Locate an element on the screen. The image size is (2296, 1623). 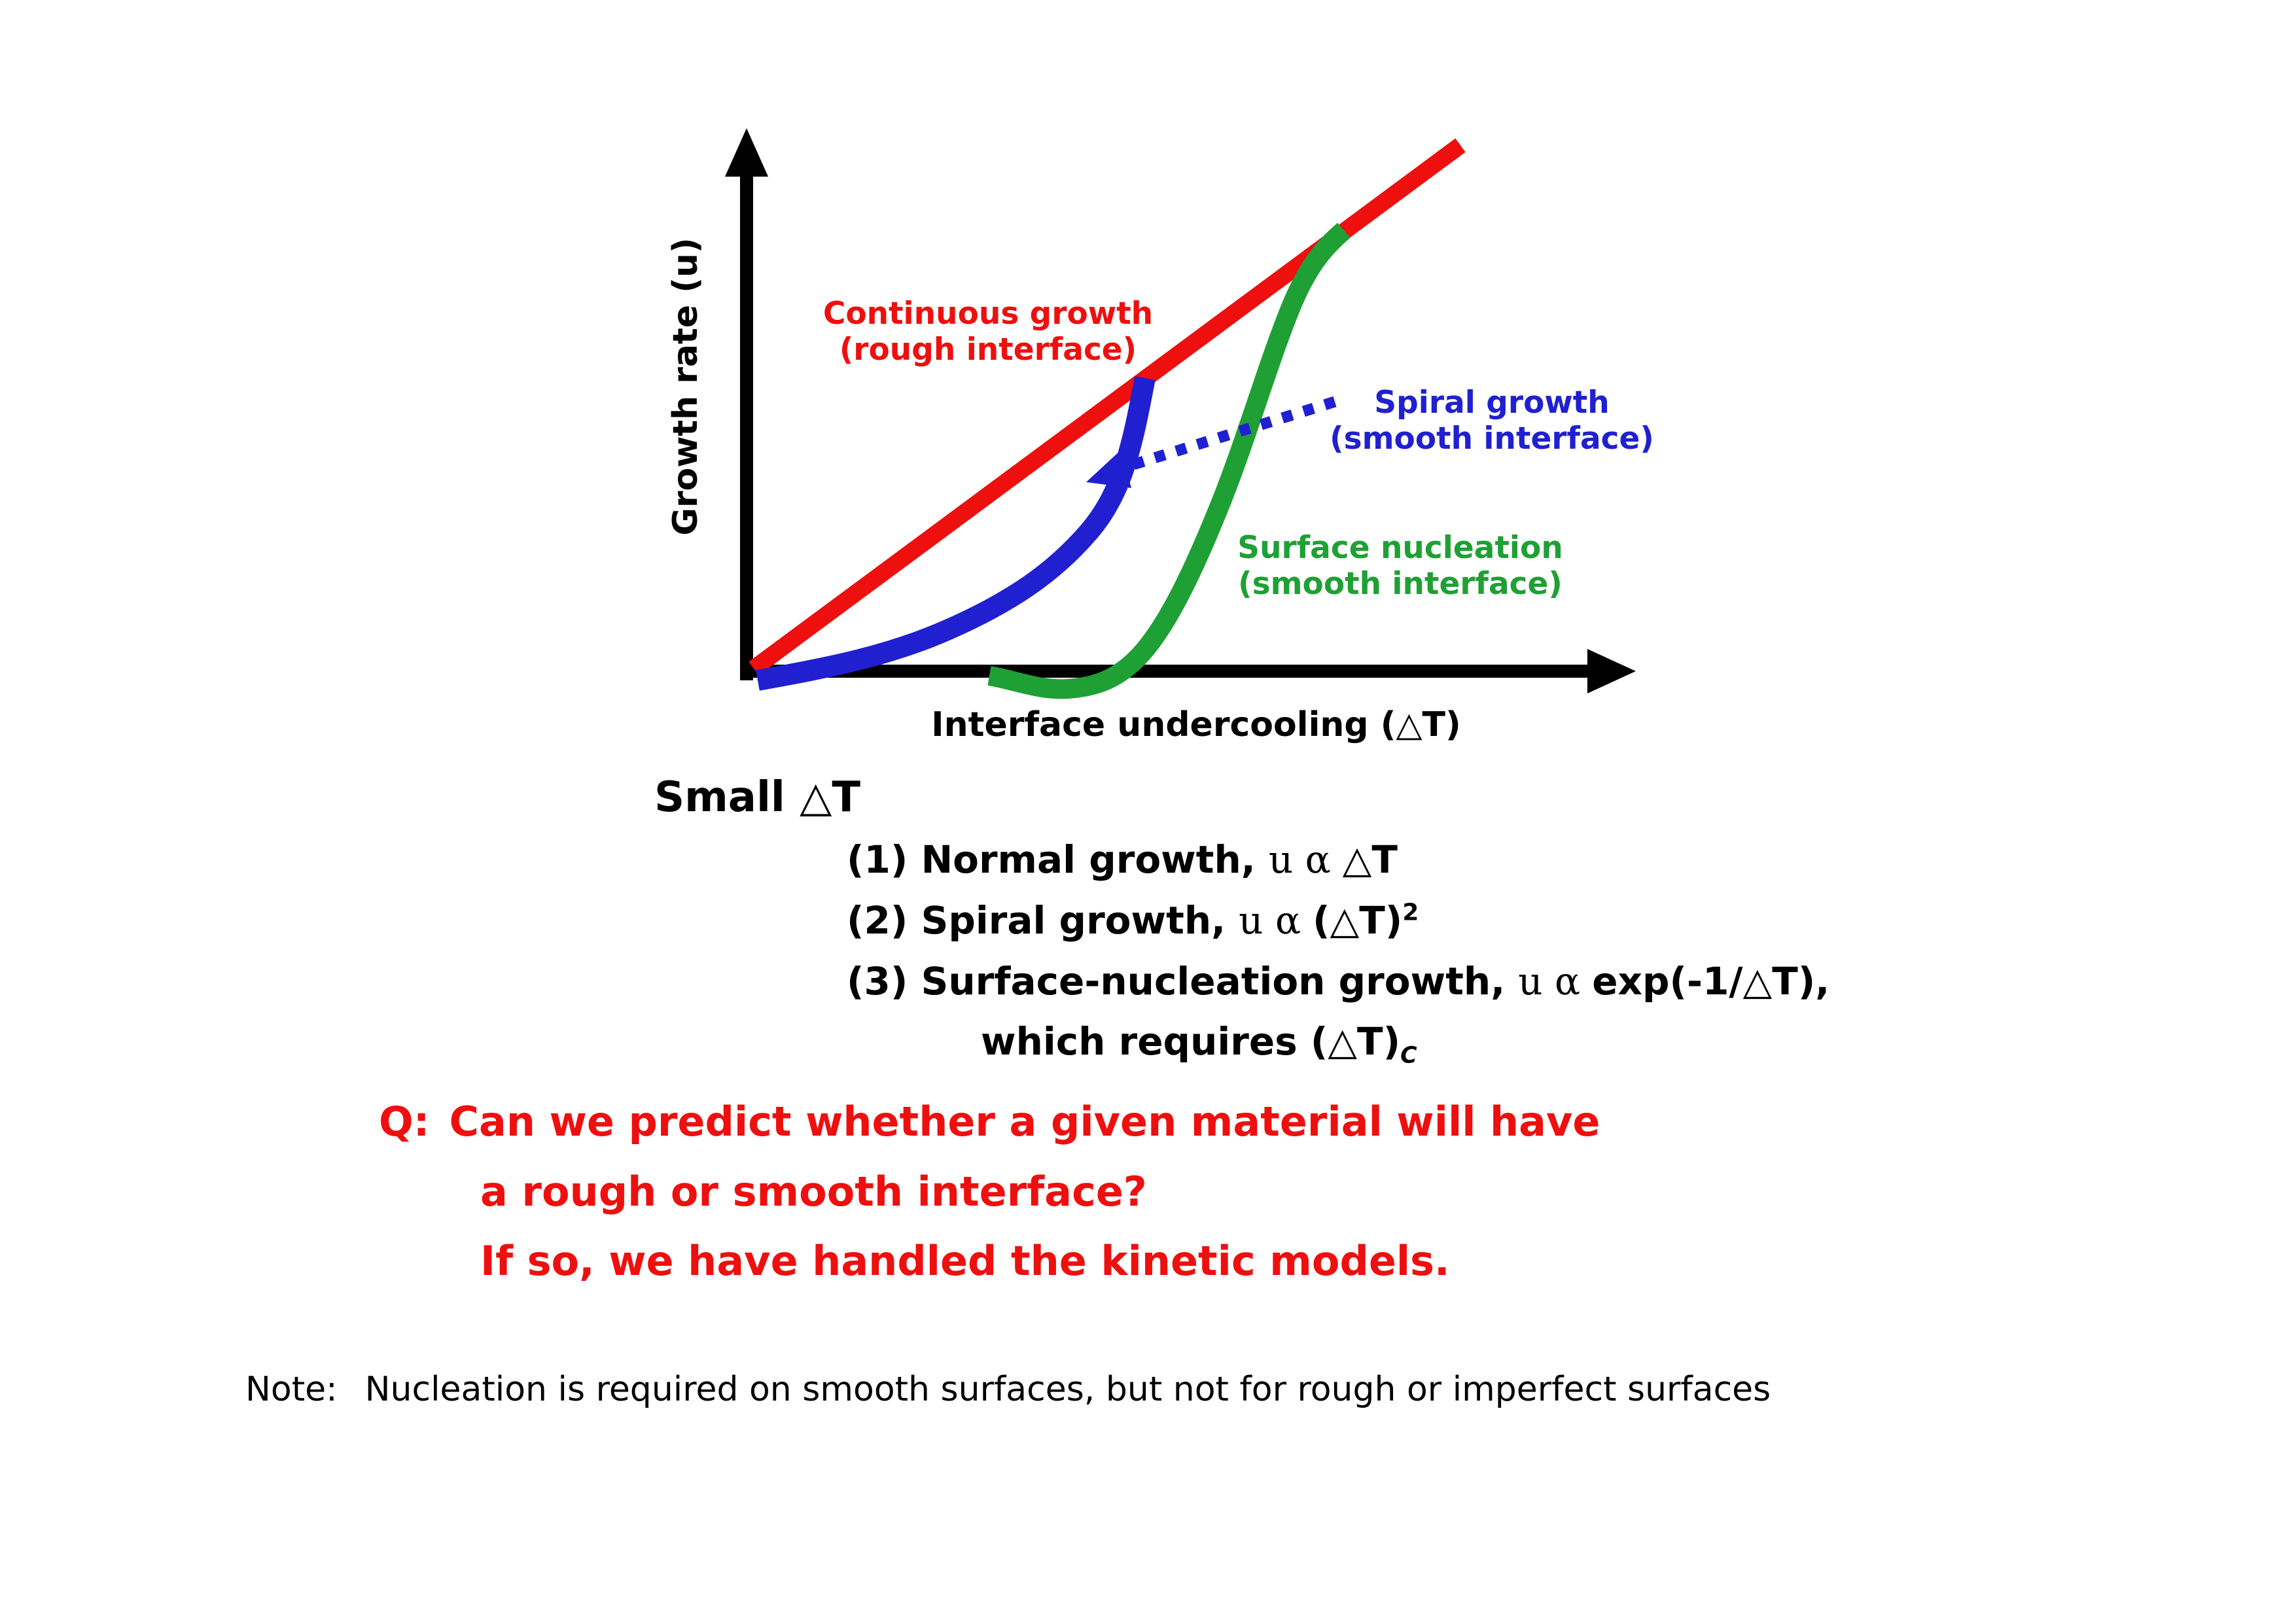
question-label: Q: is located at coordinates (405, 1121).